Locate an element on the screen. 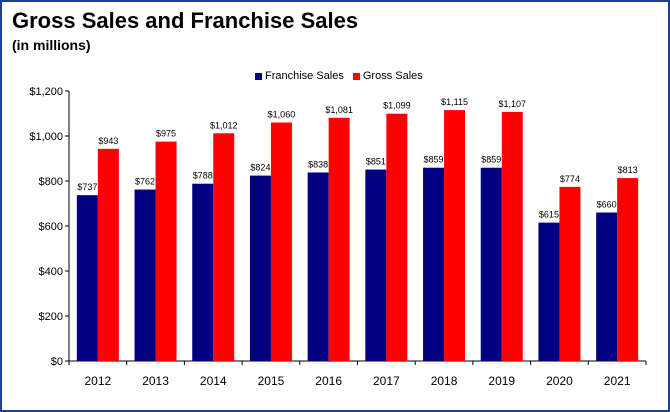 This screenshot has height=412, width=670. x-tick-label: 2013 is located at coordinates (155, 381).